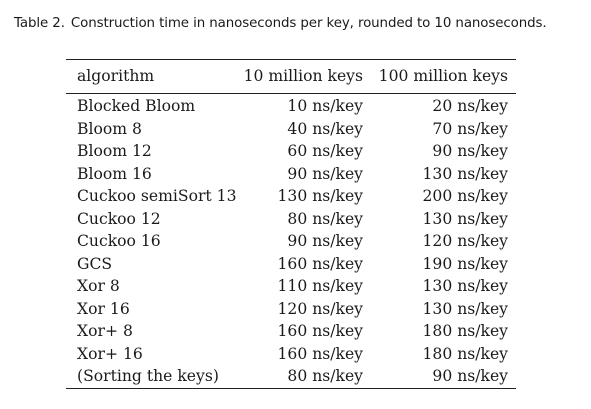  I want to click on algorithm-cell: Bloom 16, so click(114, 173).